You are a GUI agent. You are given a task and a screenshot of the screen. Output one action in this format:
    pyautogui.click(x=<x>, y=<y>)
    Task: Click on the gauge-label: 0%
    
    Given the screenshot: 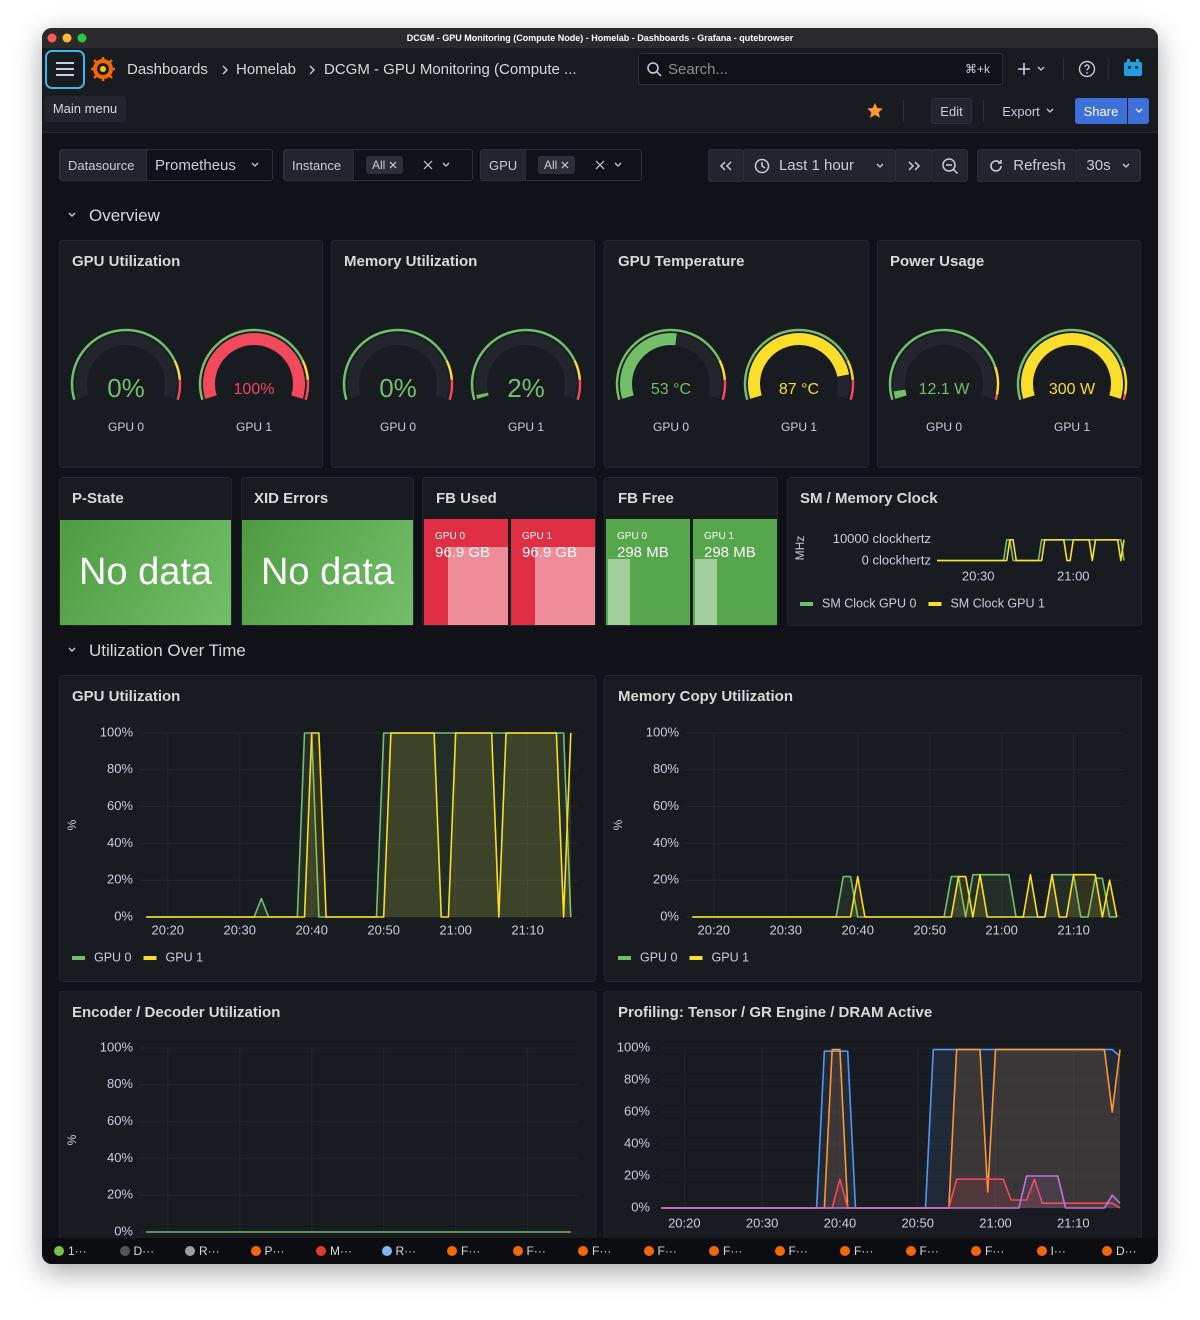 What is the action you would take?
    pyautogui.click(x=126, y=388)
    